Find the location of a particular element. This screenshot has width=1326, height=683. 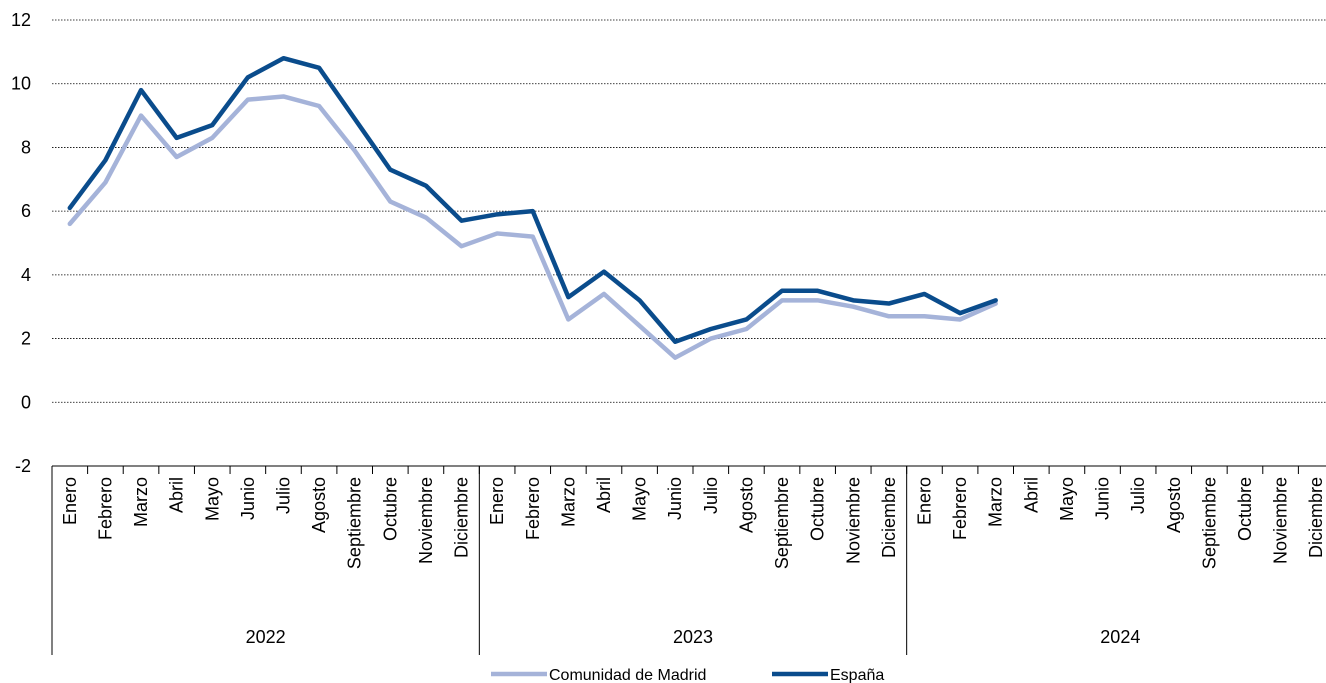

y-tick-label: 2 is located at coordinates (26, 339).